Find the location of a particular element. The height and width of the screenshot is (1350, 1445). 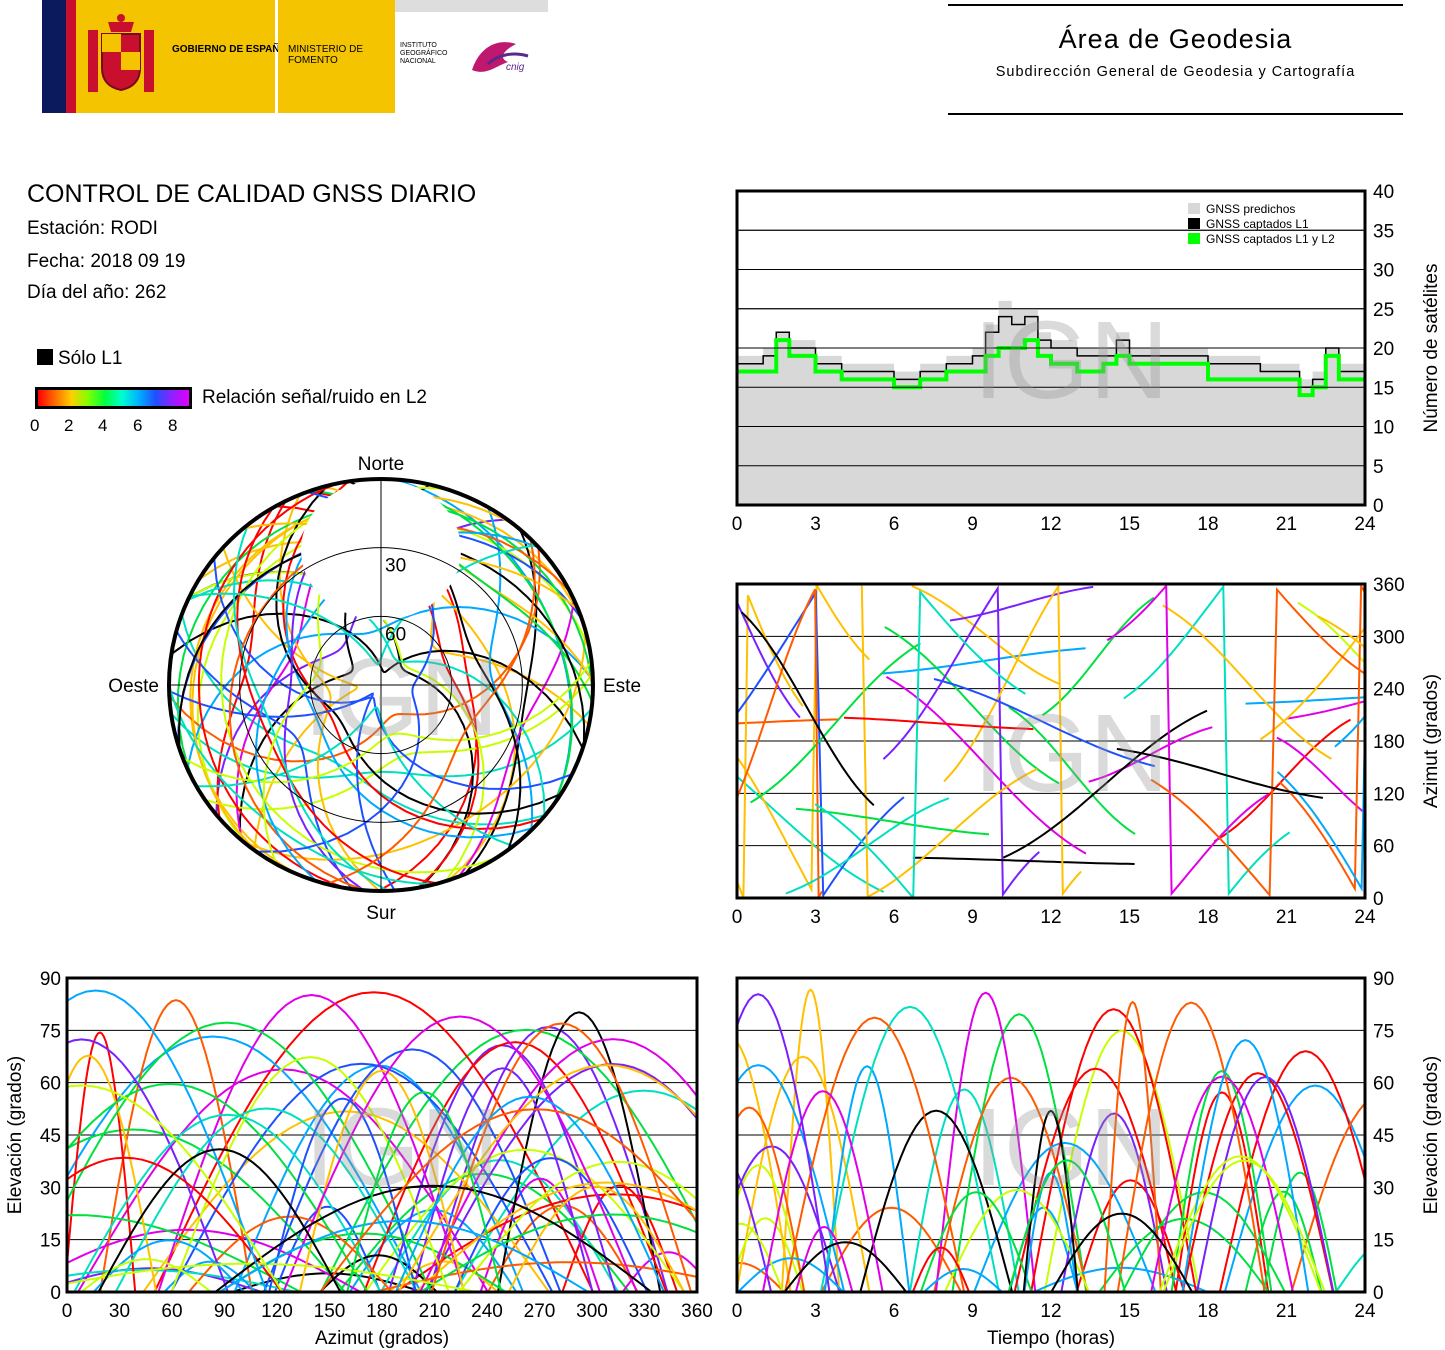

x-tick-label: 6 is located at coordinates (894, 1311).